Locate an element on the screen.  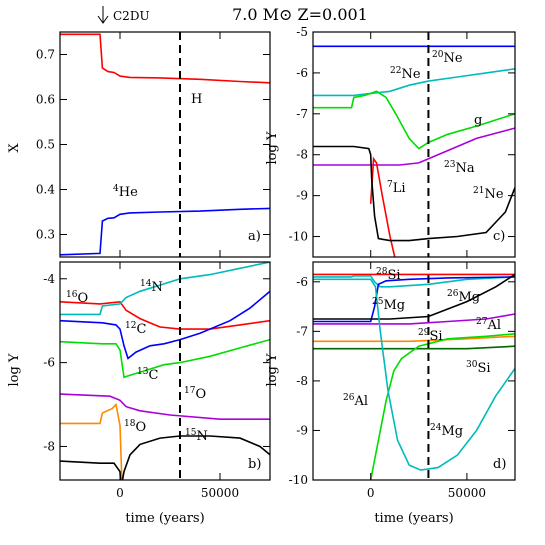
label-Al27: 27Al is located at coordinates (488, 325).